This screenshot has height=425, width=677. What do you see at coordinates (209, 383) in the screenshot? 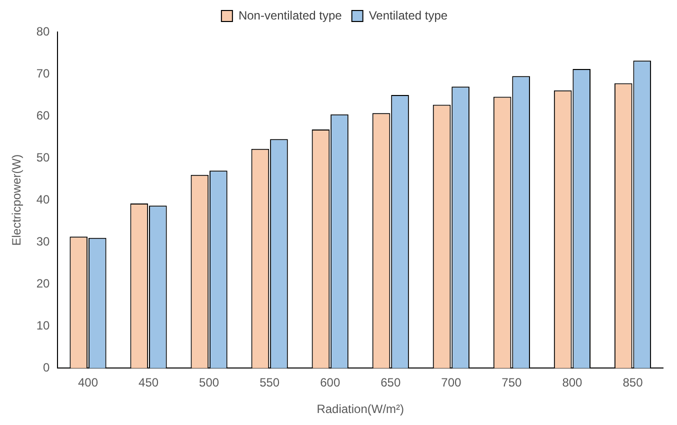
I see `x-tick-label: 500` at bounding box center [209, 383].